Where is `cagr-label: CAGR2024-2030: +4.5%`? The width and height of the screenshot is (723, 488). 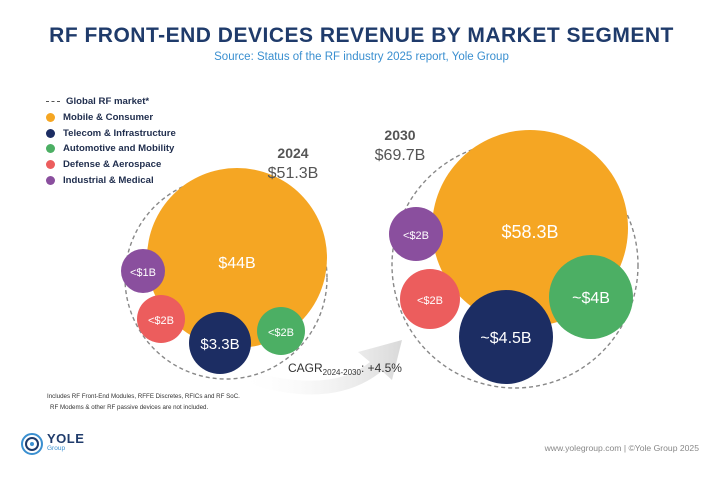
cagr-label: CAGR2024-2030: +4.5% is located at coordinates (345, 369).